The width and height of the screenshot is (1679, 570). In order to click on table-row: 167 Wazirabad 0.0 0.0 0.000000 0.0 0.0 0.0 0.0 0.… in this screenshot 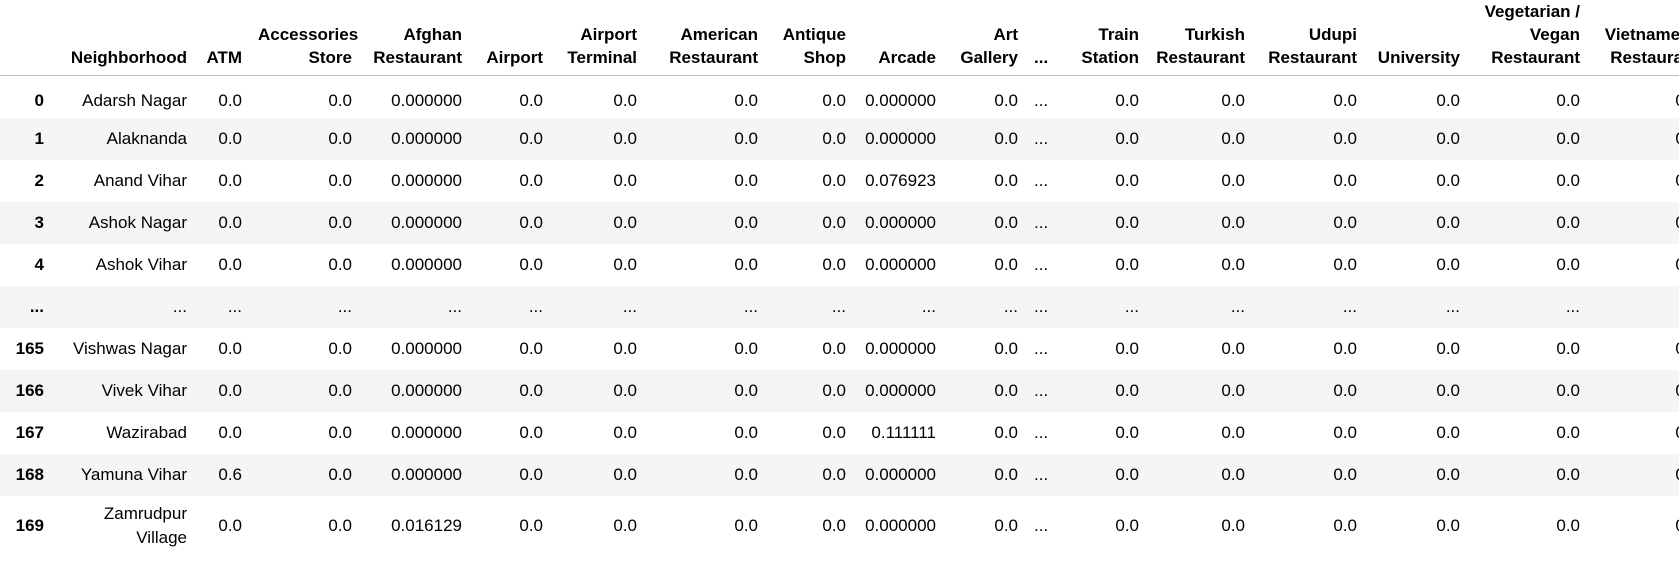, I will do `click(839, 433)`.